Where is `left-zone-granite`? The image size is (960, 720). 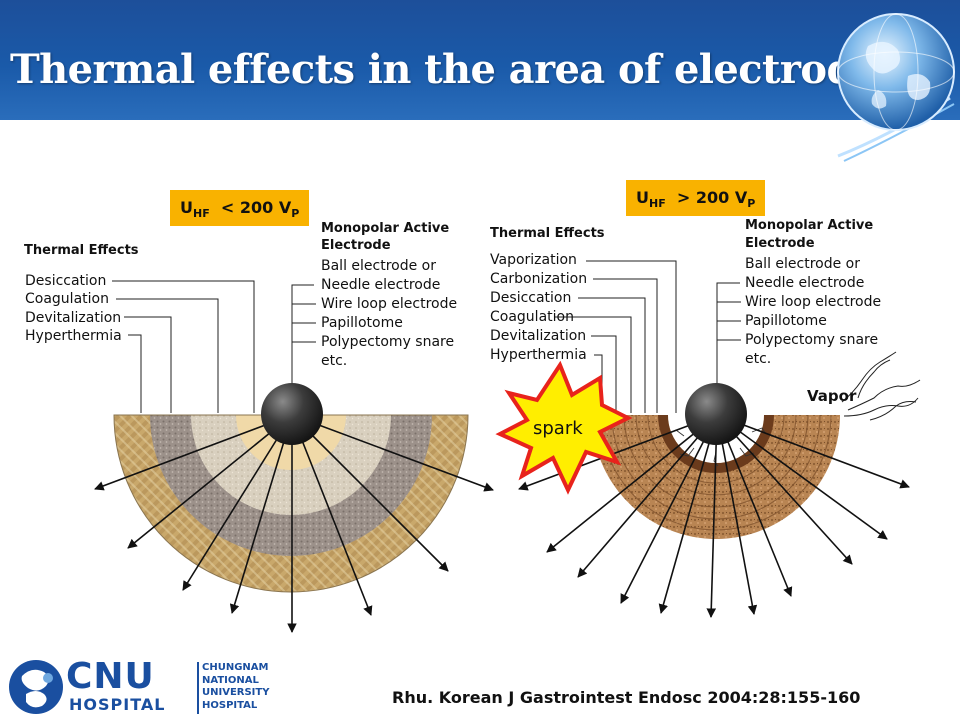 left-zone-granite is located at coordinates (291, 485).